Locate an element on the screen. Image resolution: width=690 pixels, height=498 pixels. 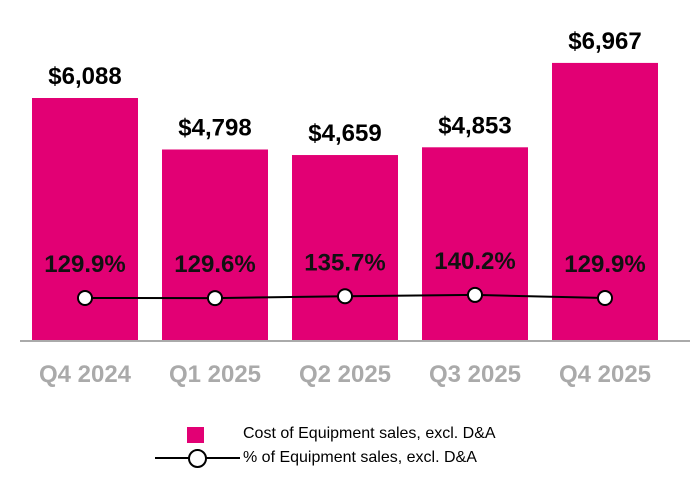
legend-line-label: % of Equipment sales, excl. D&A is located at coordinates (360, 457).